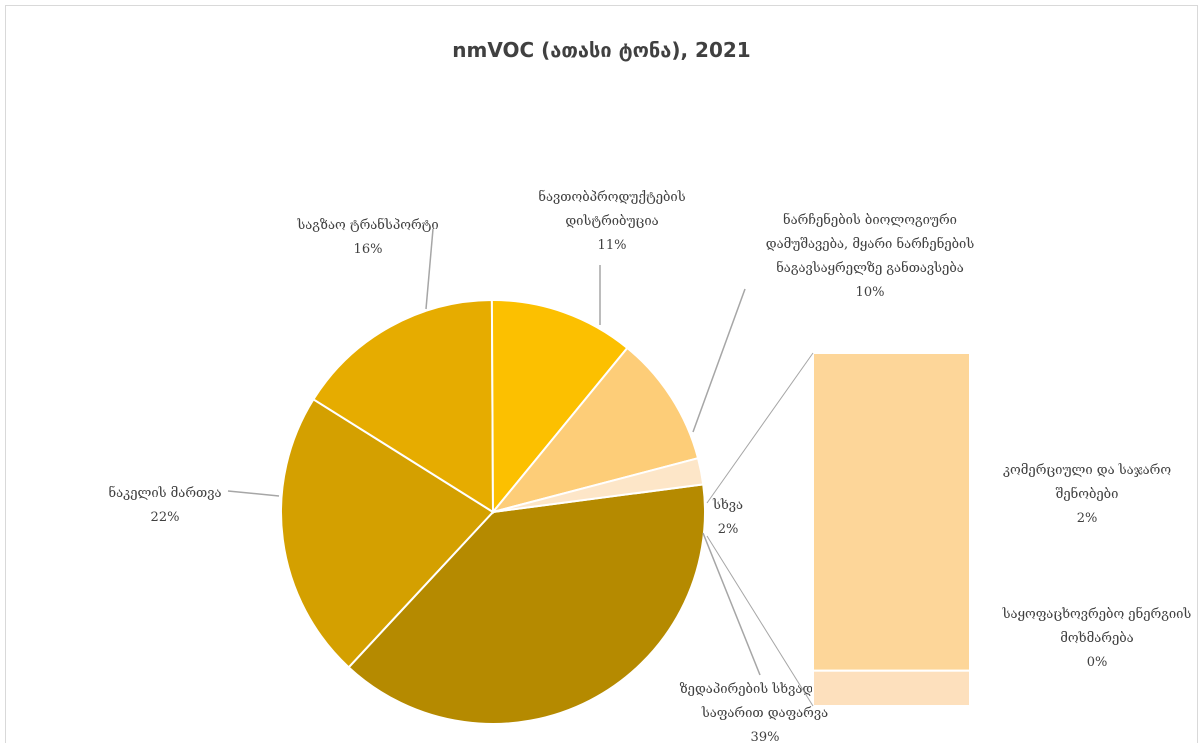 This screenshot has width=1203, height=743. Describe the element at coordinates (601, 50) in the screenshot. I see `chart-title: nmVOC (ათასი ტონა), 2021` at that location.